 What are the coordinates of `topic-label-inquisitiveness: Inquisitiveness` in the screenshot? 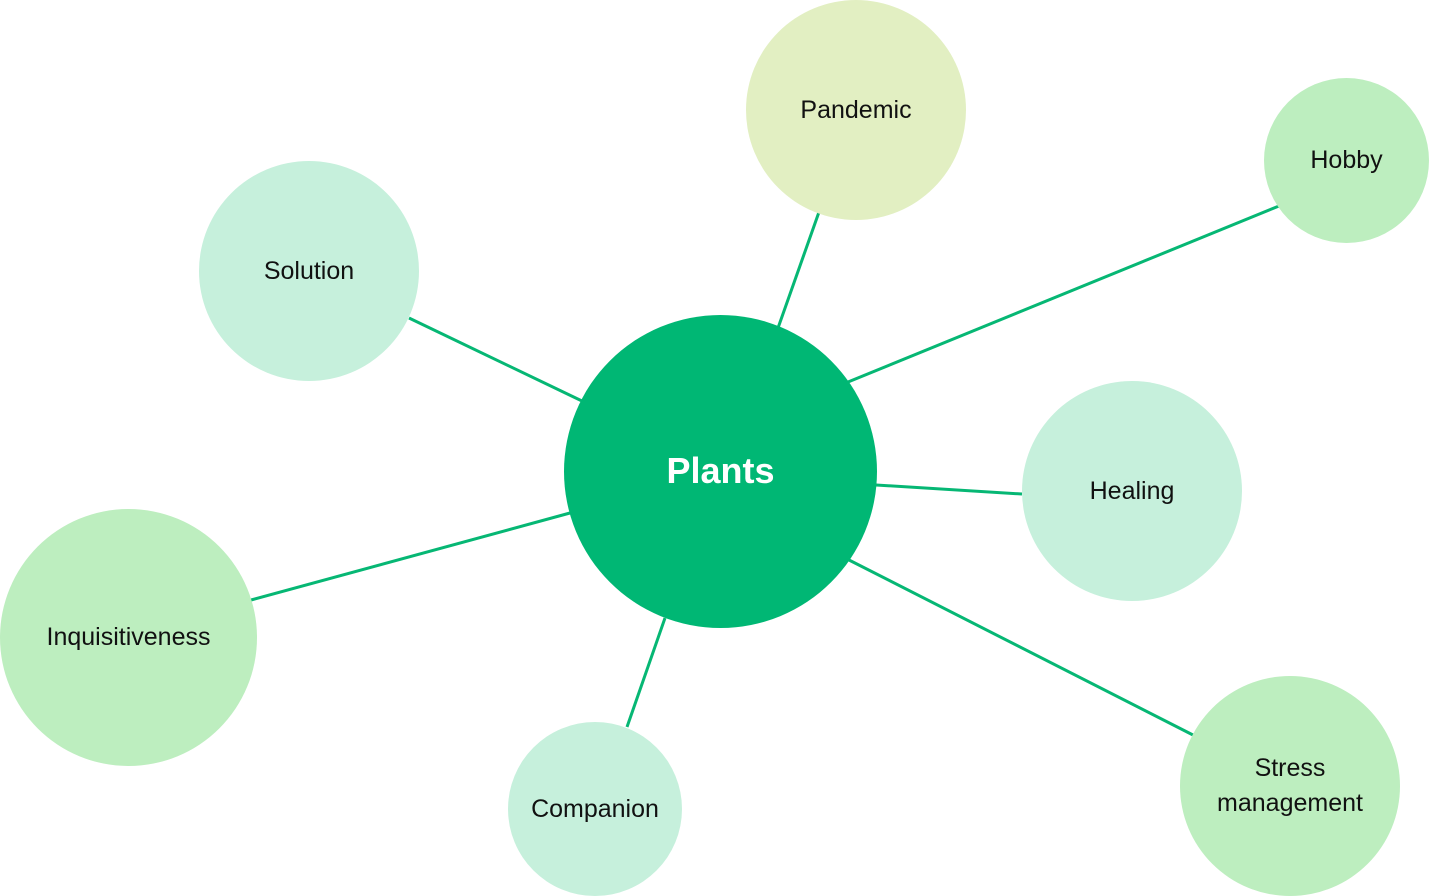 It's located at (128, 637).